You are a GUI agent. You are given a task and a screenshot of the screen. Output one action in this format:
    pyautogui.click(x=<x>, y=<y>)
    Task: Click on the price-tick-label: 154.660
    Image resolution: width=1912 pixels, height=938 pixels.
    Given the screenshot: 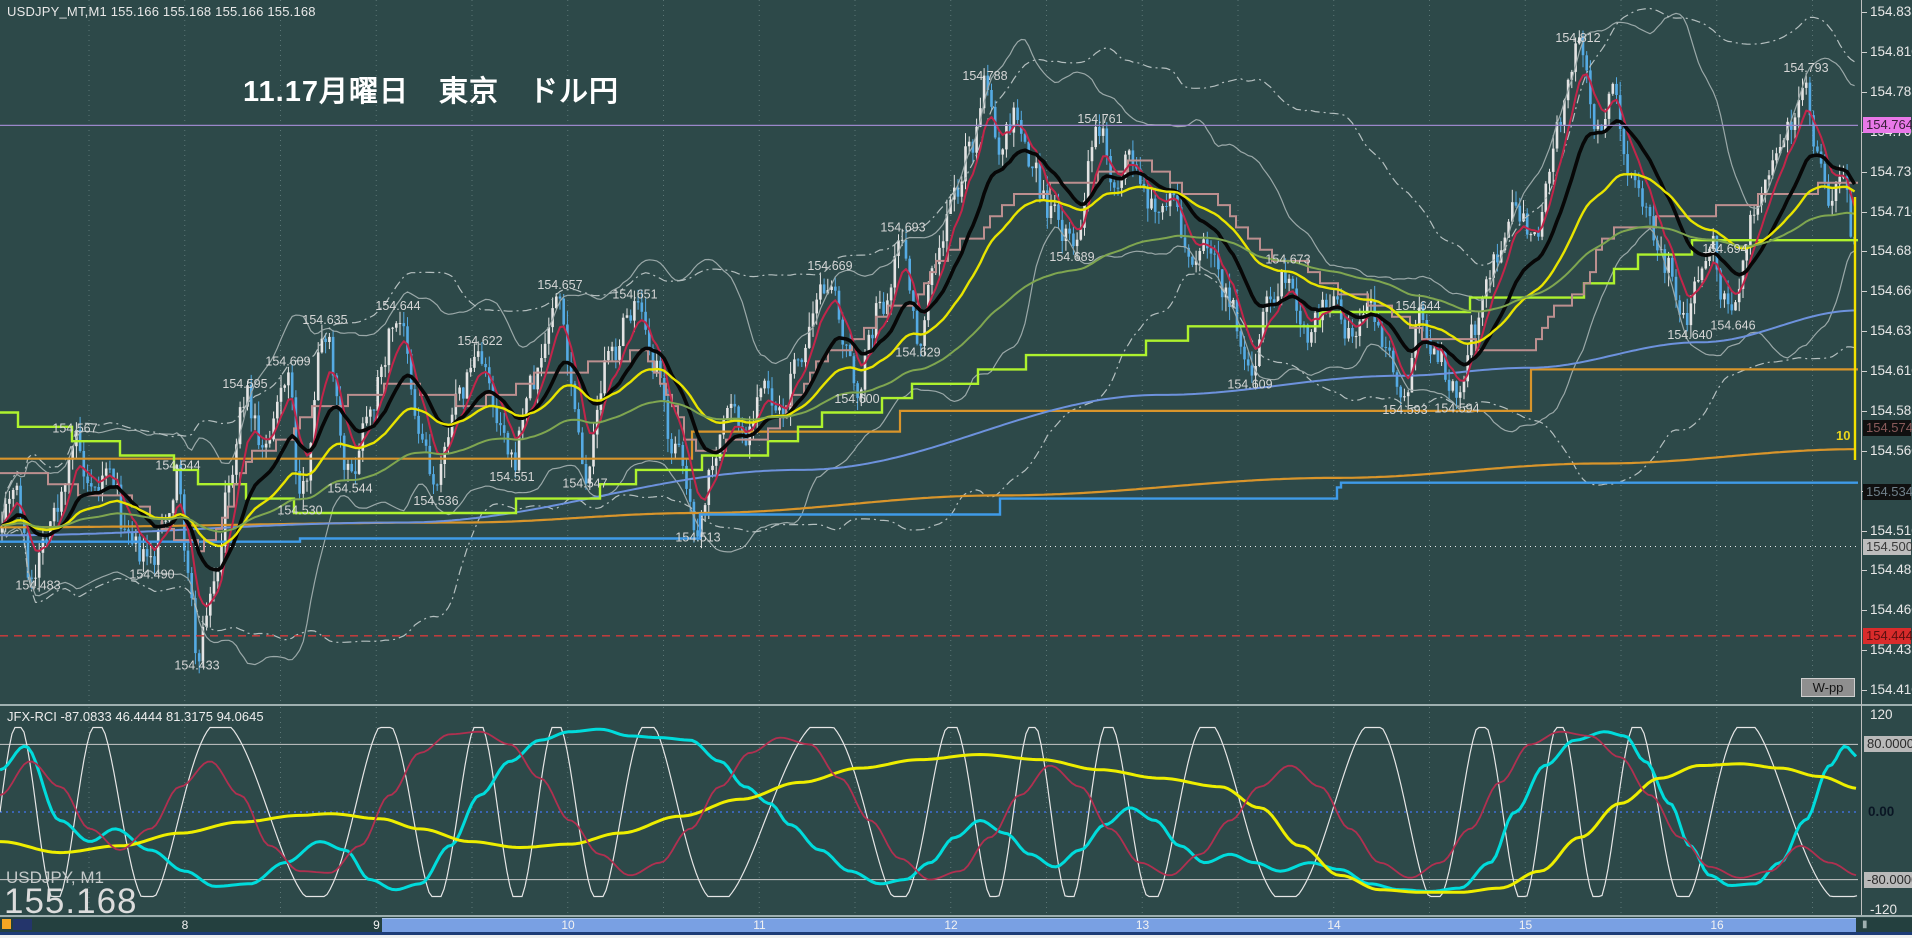 What is the action you would take?
    pyautogui.click(x=1891, y=291)
    